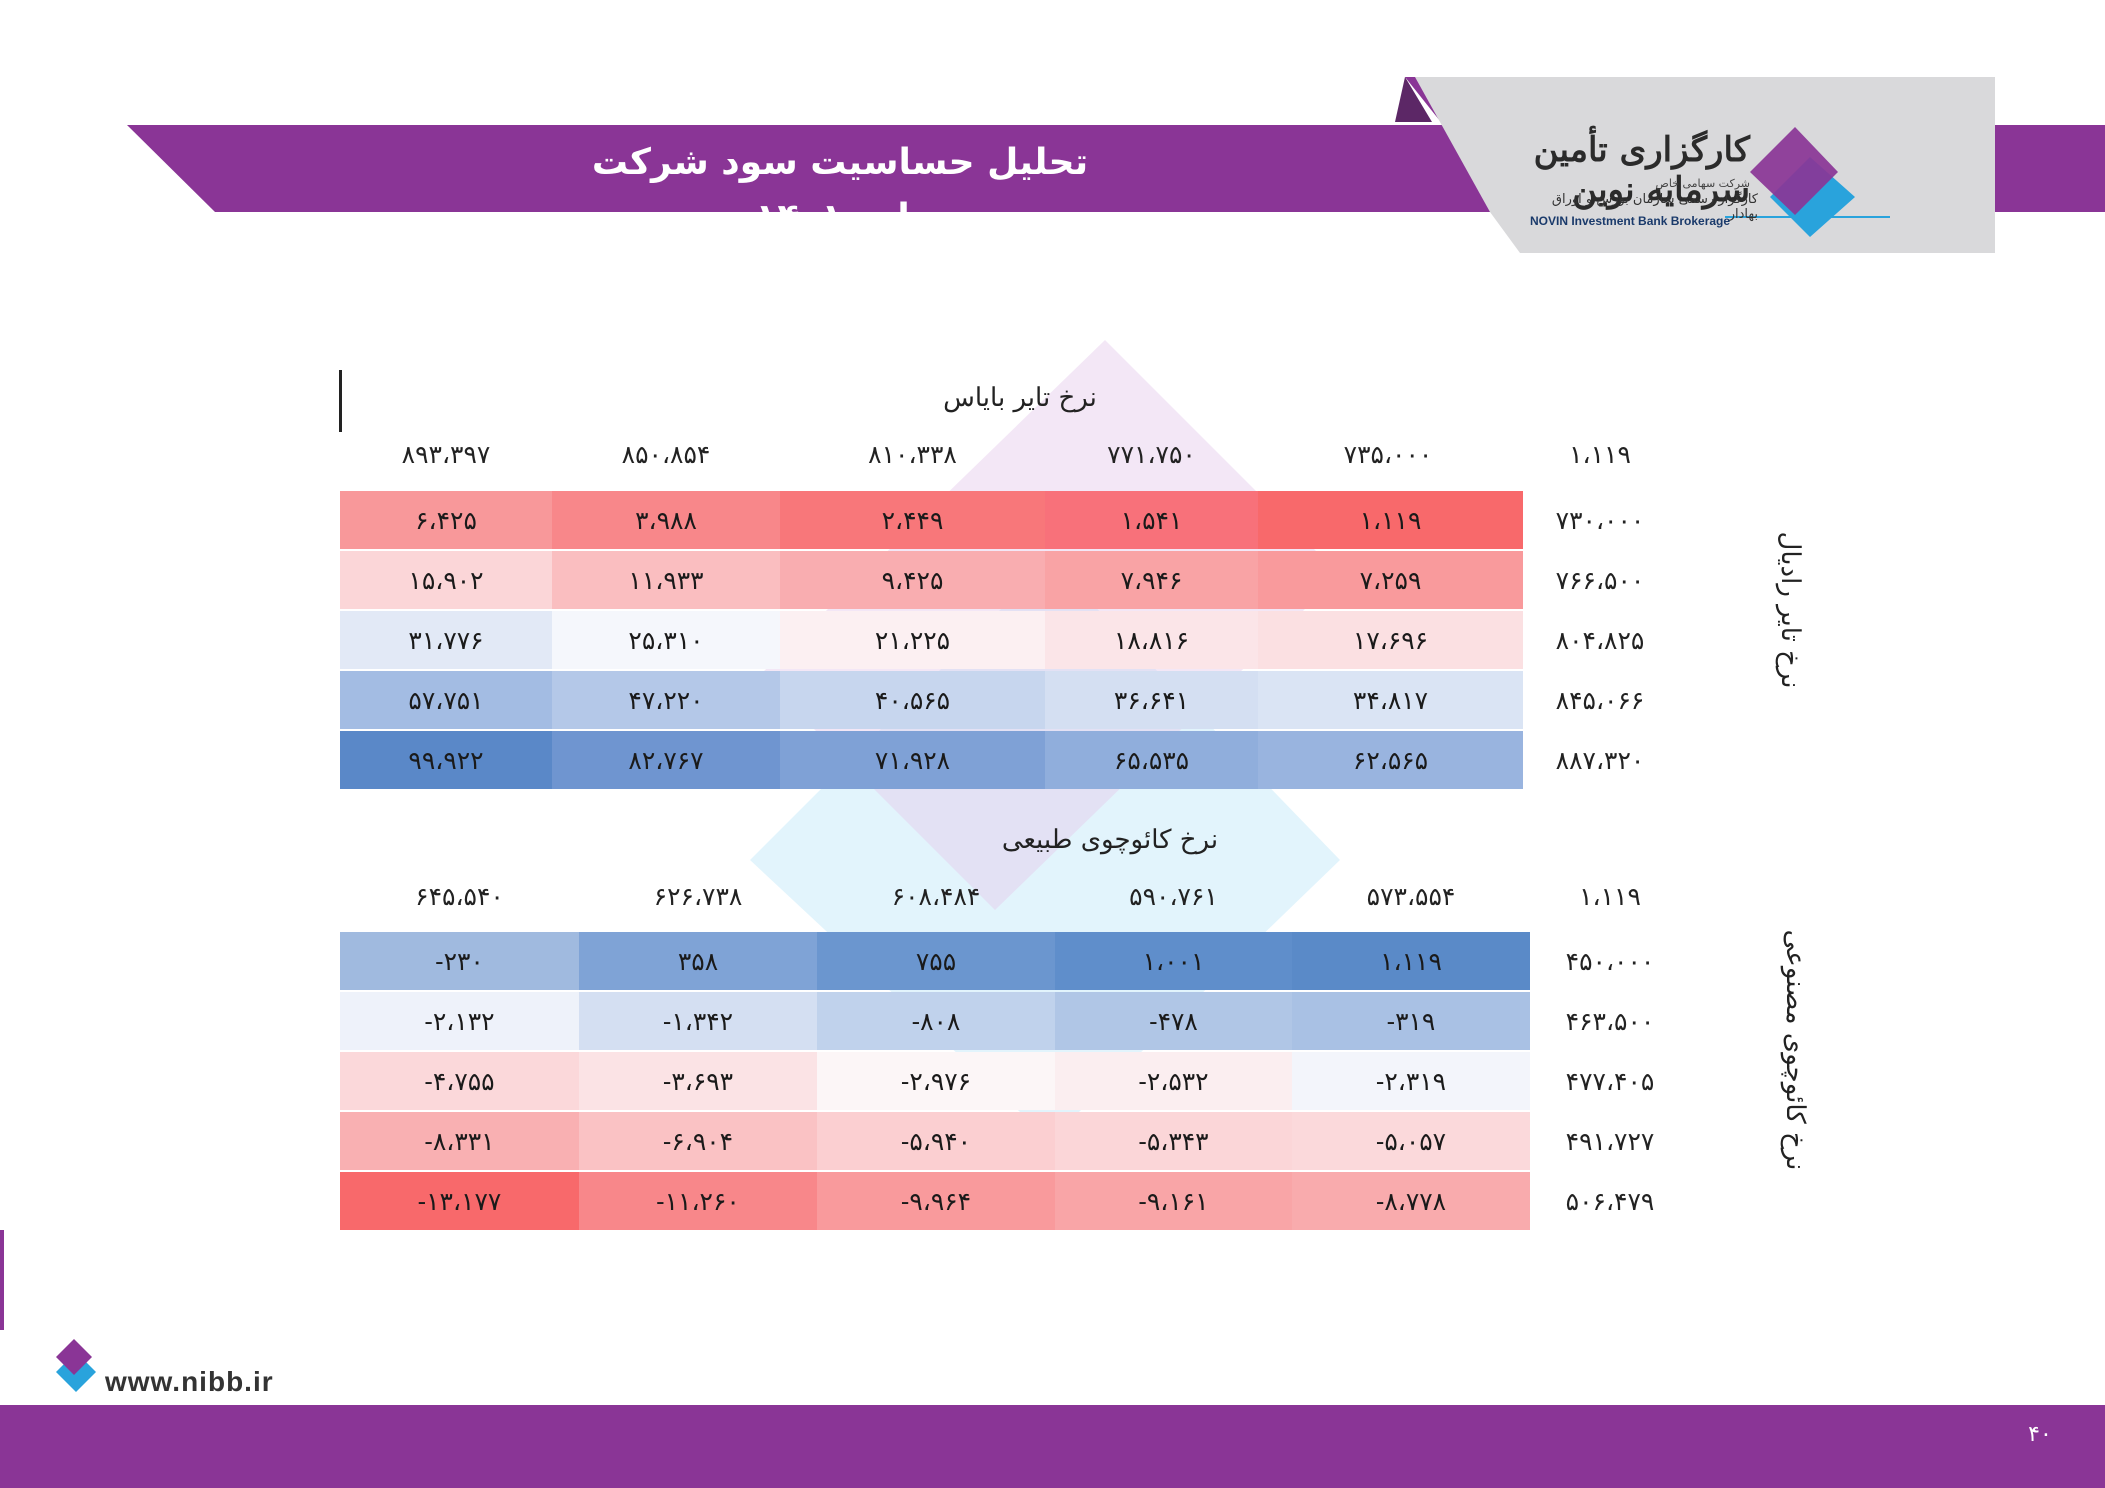 Image resolution: width=2105 pixels, height=1488 pixels. Describe the element at coordinates (912, 580) in the screenshot. I see `table1-cell: ۹،۴۲۵` at that location.